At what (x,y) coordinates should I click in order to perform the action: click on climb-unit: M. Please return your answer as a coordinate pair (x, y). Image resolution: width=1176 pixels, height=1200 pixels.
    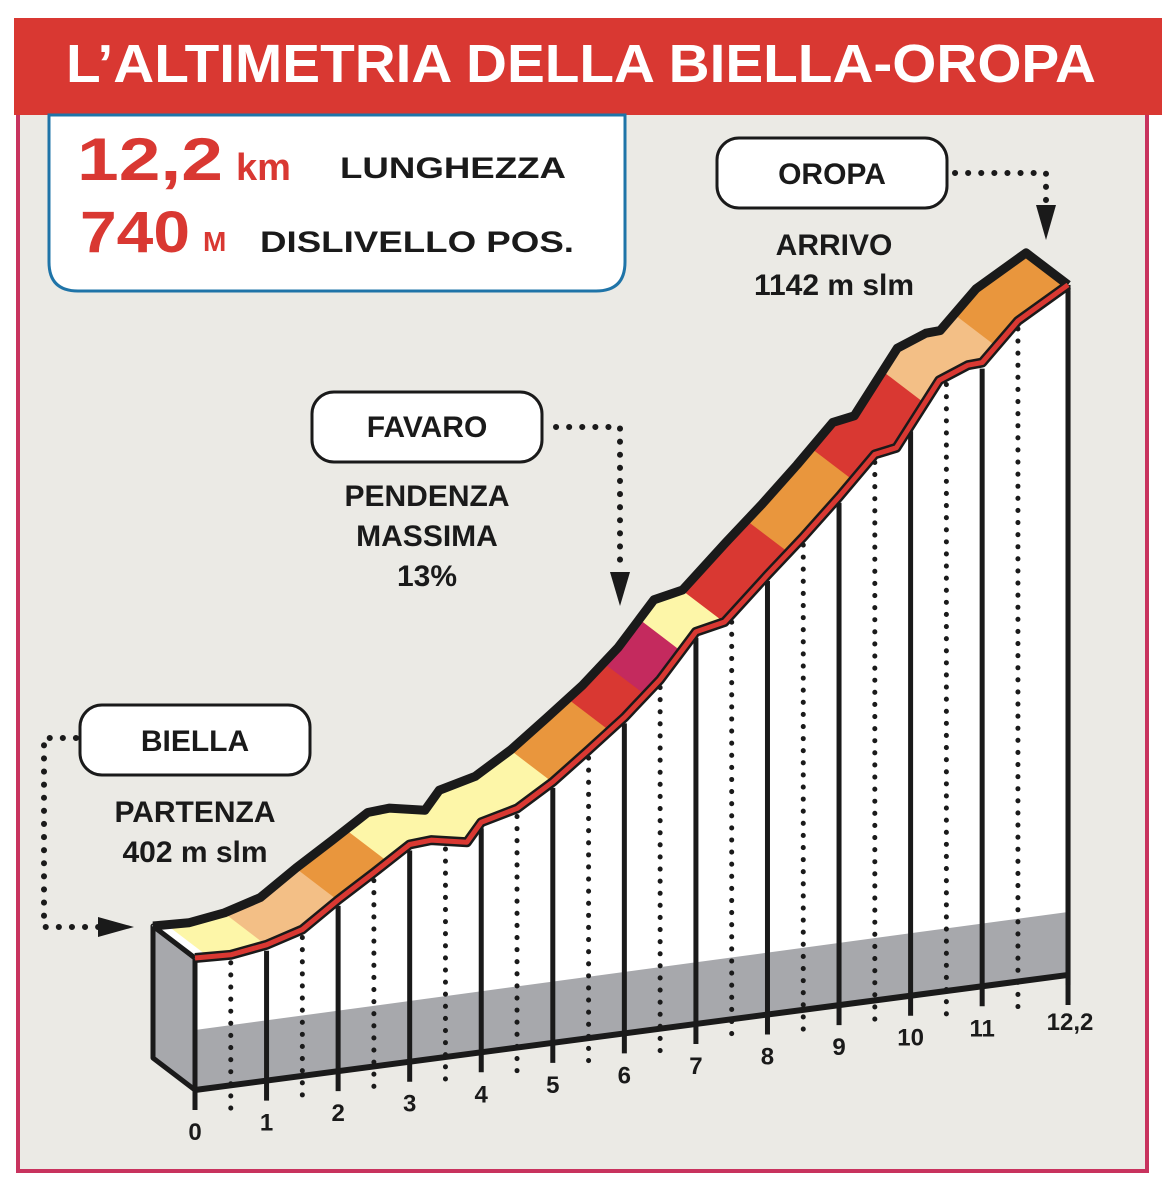
    Looking at the image, I should click on (214, 241).